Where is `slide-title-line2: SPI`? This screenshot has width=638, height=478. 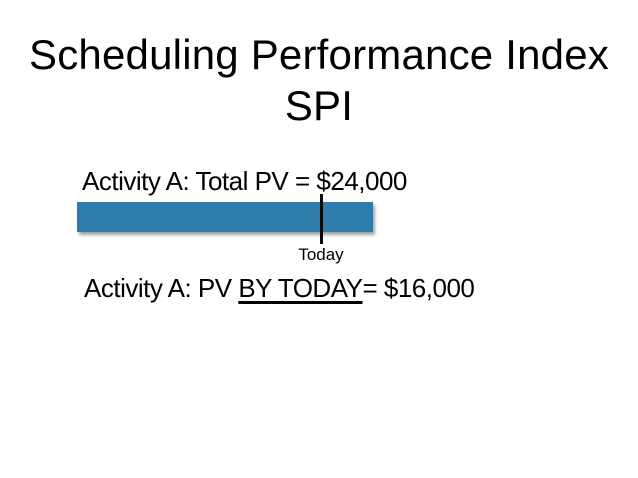
slide-title-line2: SPI is located at coordinates (319, 105).